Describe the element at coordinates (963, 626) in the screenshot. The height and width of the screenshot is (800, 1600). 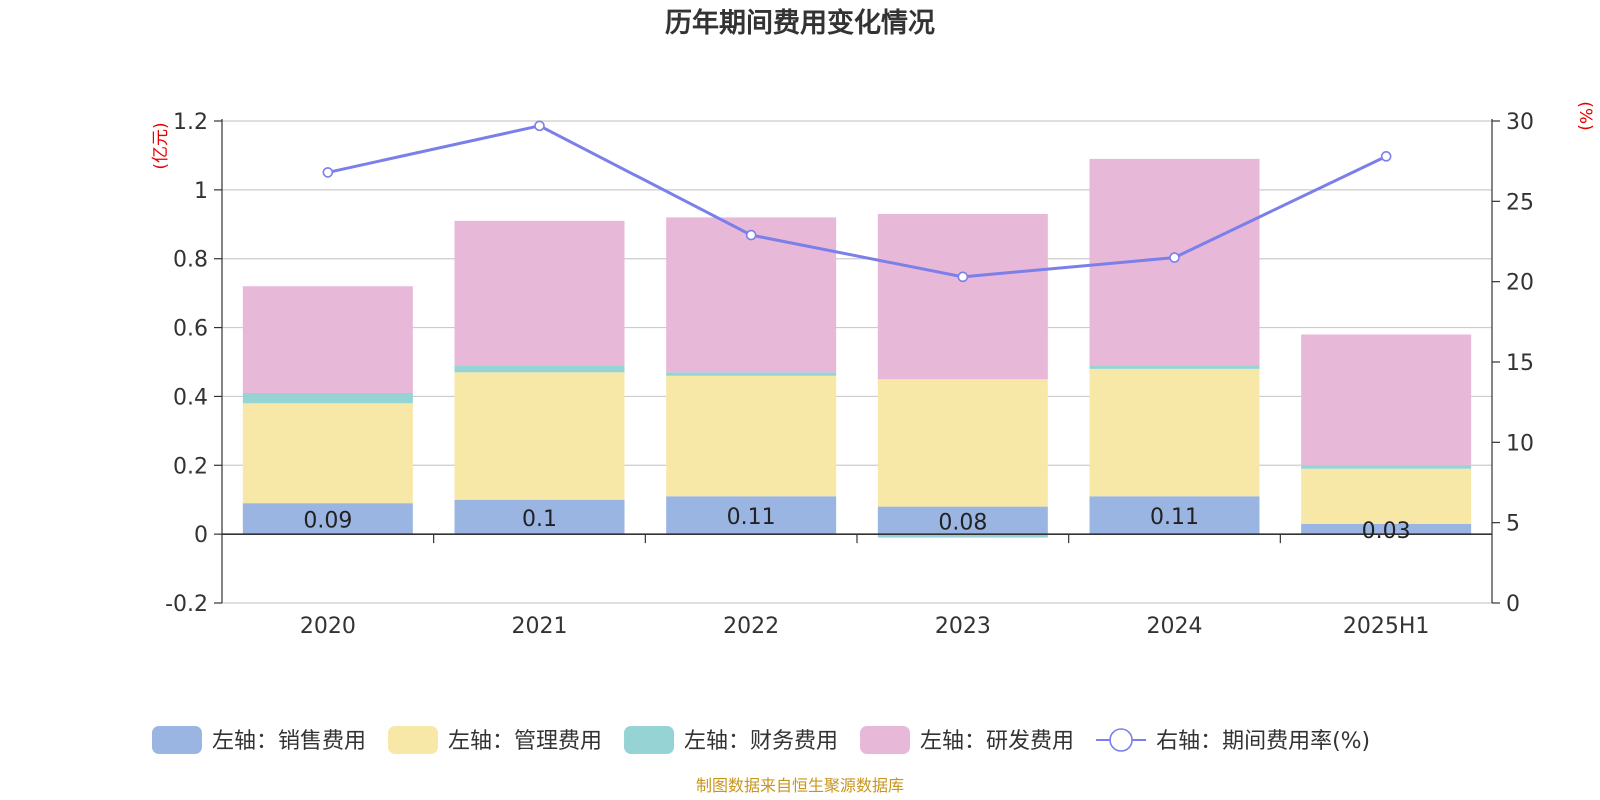
I see `category-label: 2023` at that location.